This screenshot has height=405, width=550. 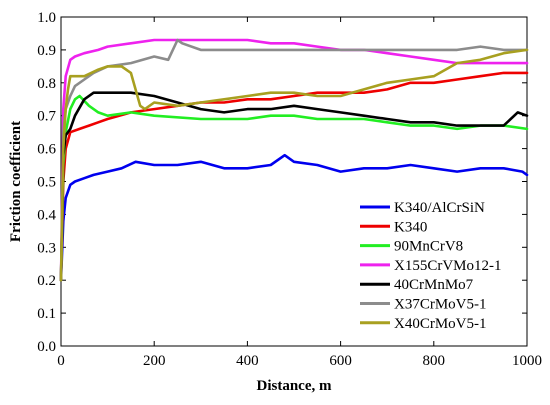 I want to click on x-tick-label: 0, so click(x=61, y=361).